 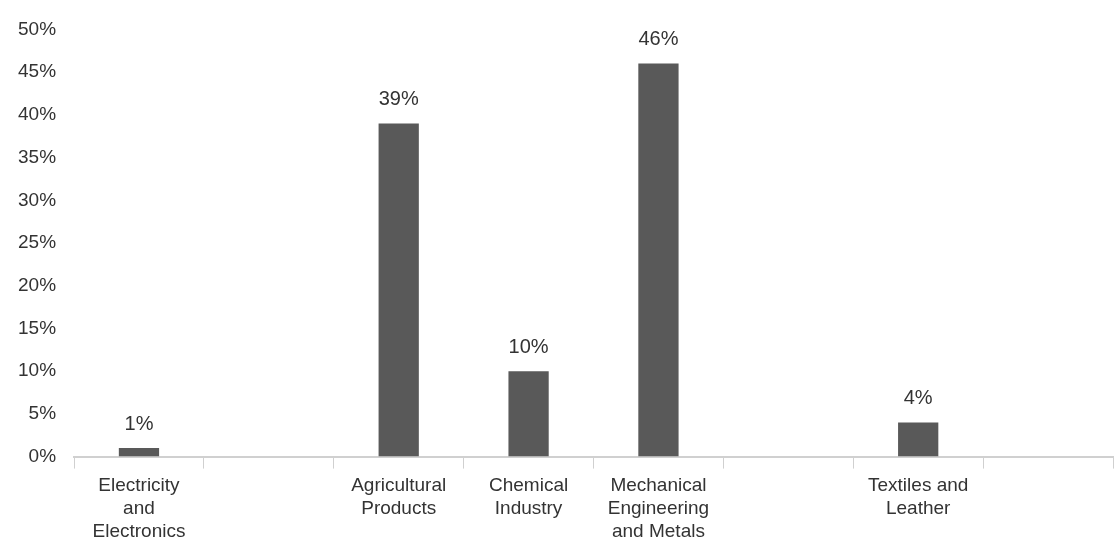 I want to click on data-label: 4%, so click(x=918, y=396).